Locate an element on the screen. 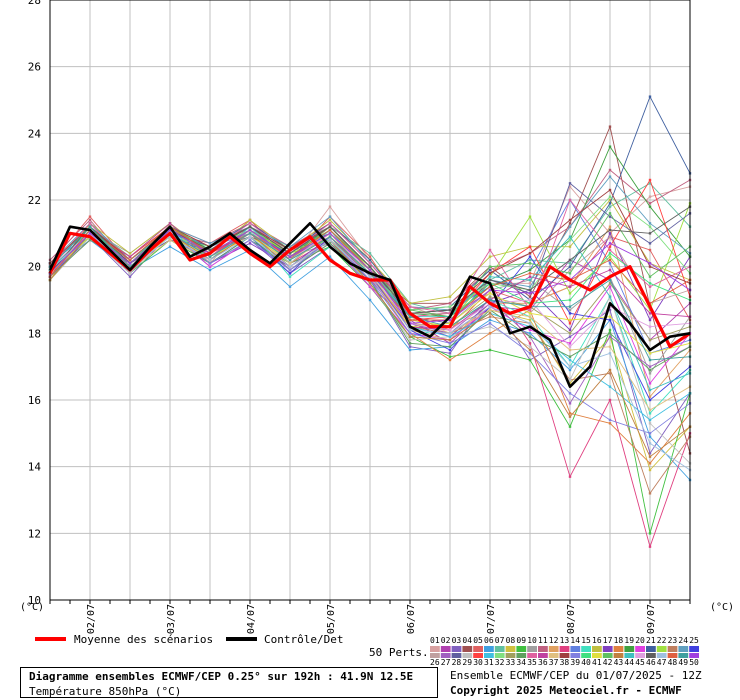 The height and width of the screenshot is (700, 740). member-number: 39 is located at coordinates (575, 662).